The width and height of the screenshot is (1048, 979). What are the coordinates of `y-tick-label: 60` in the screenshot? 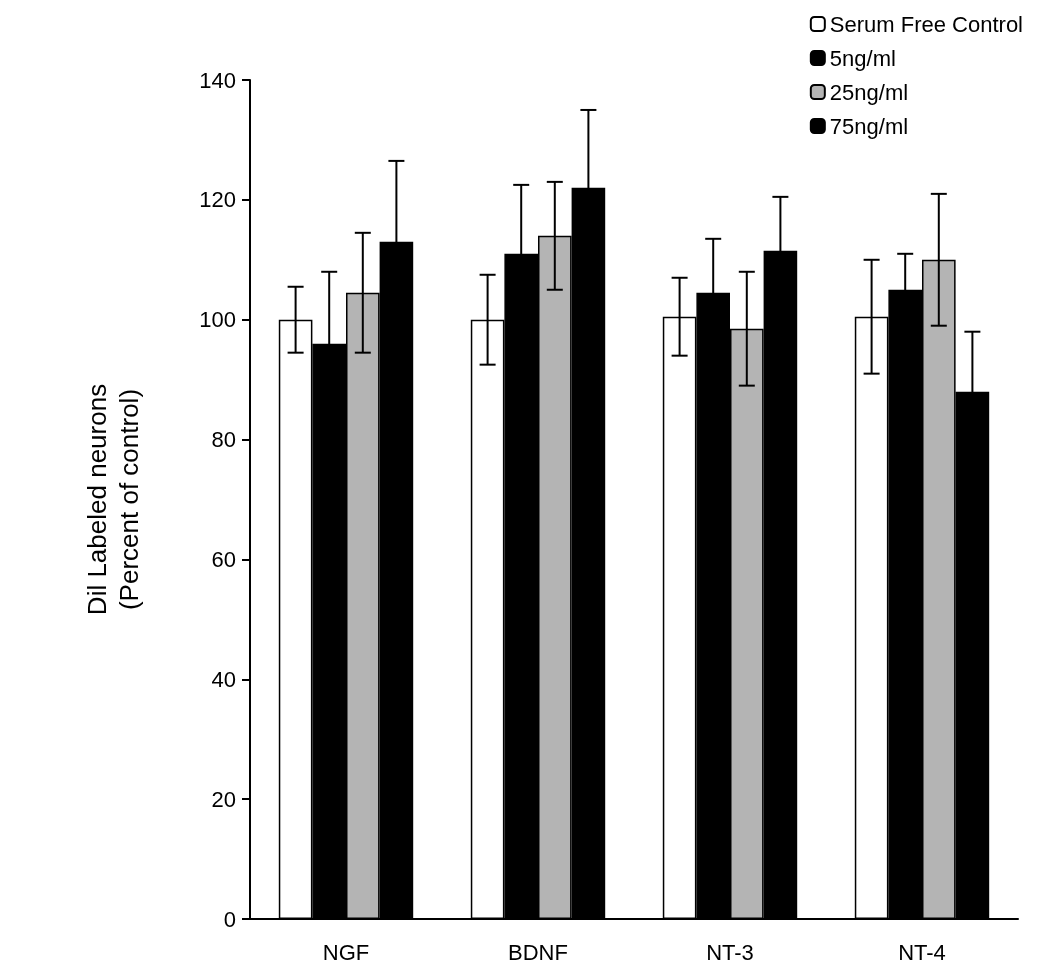 It's located at (223, 559).